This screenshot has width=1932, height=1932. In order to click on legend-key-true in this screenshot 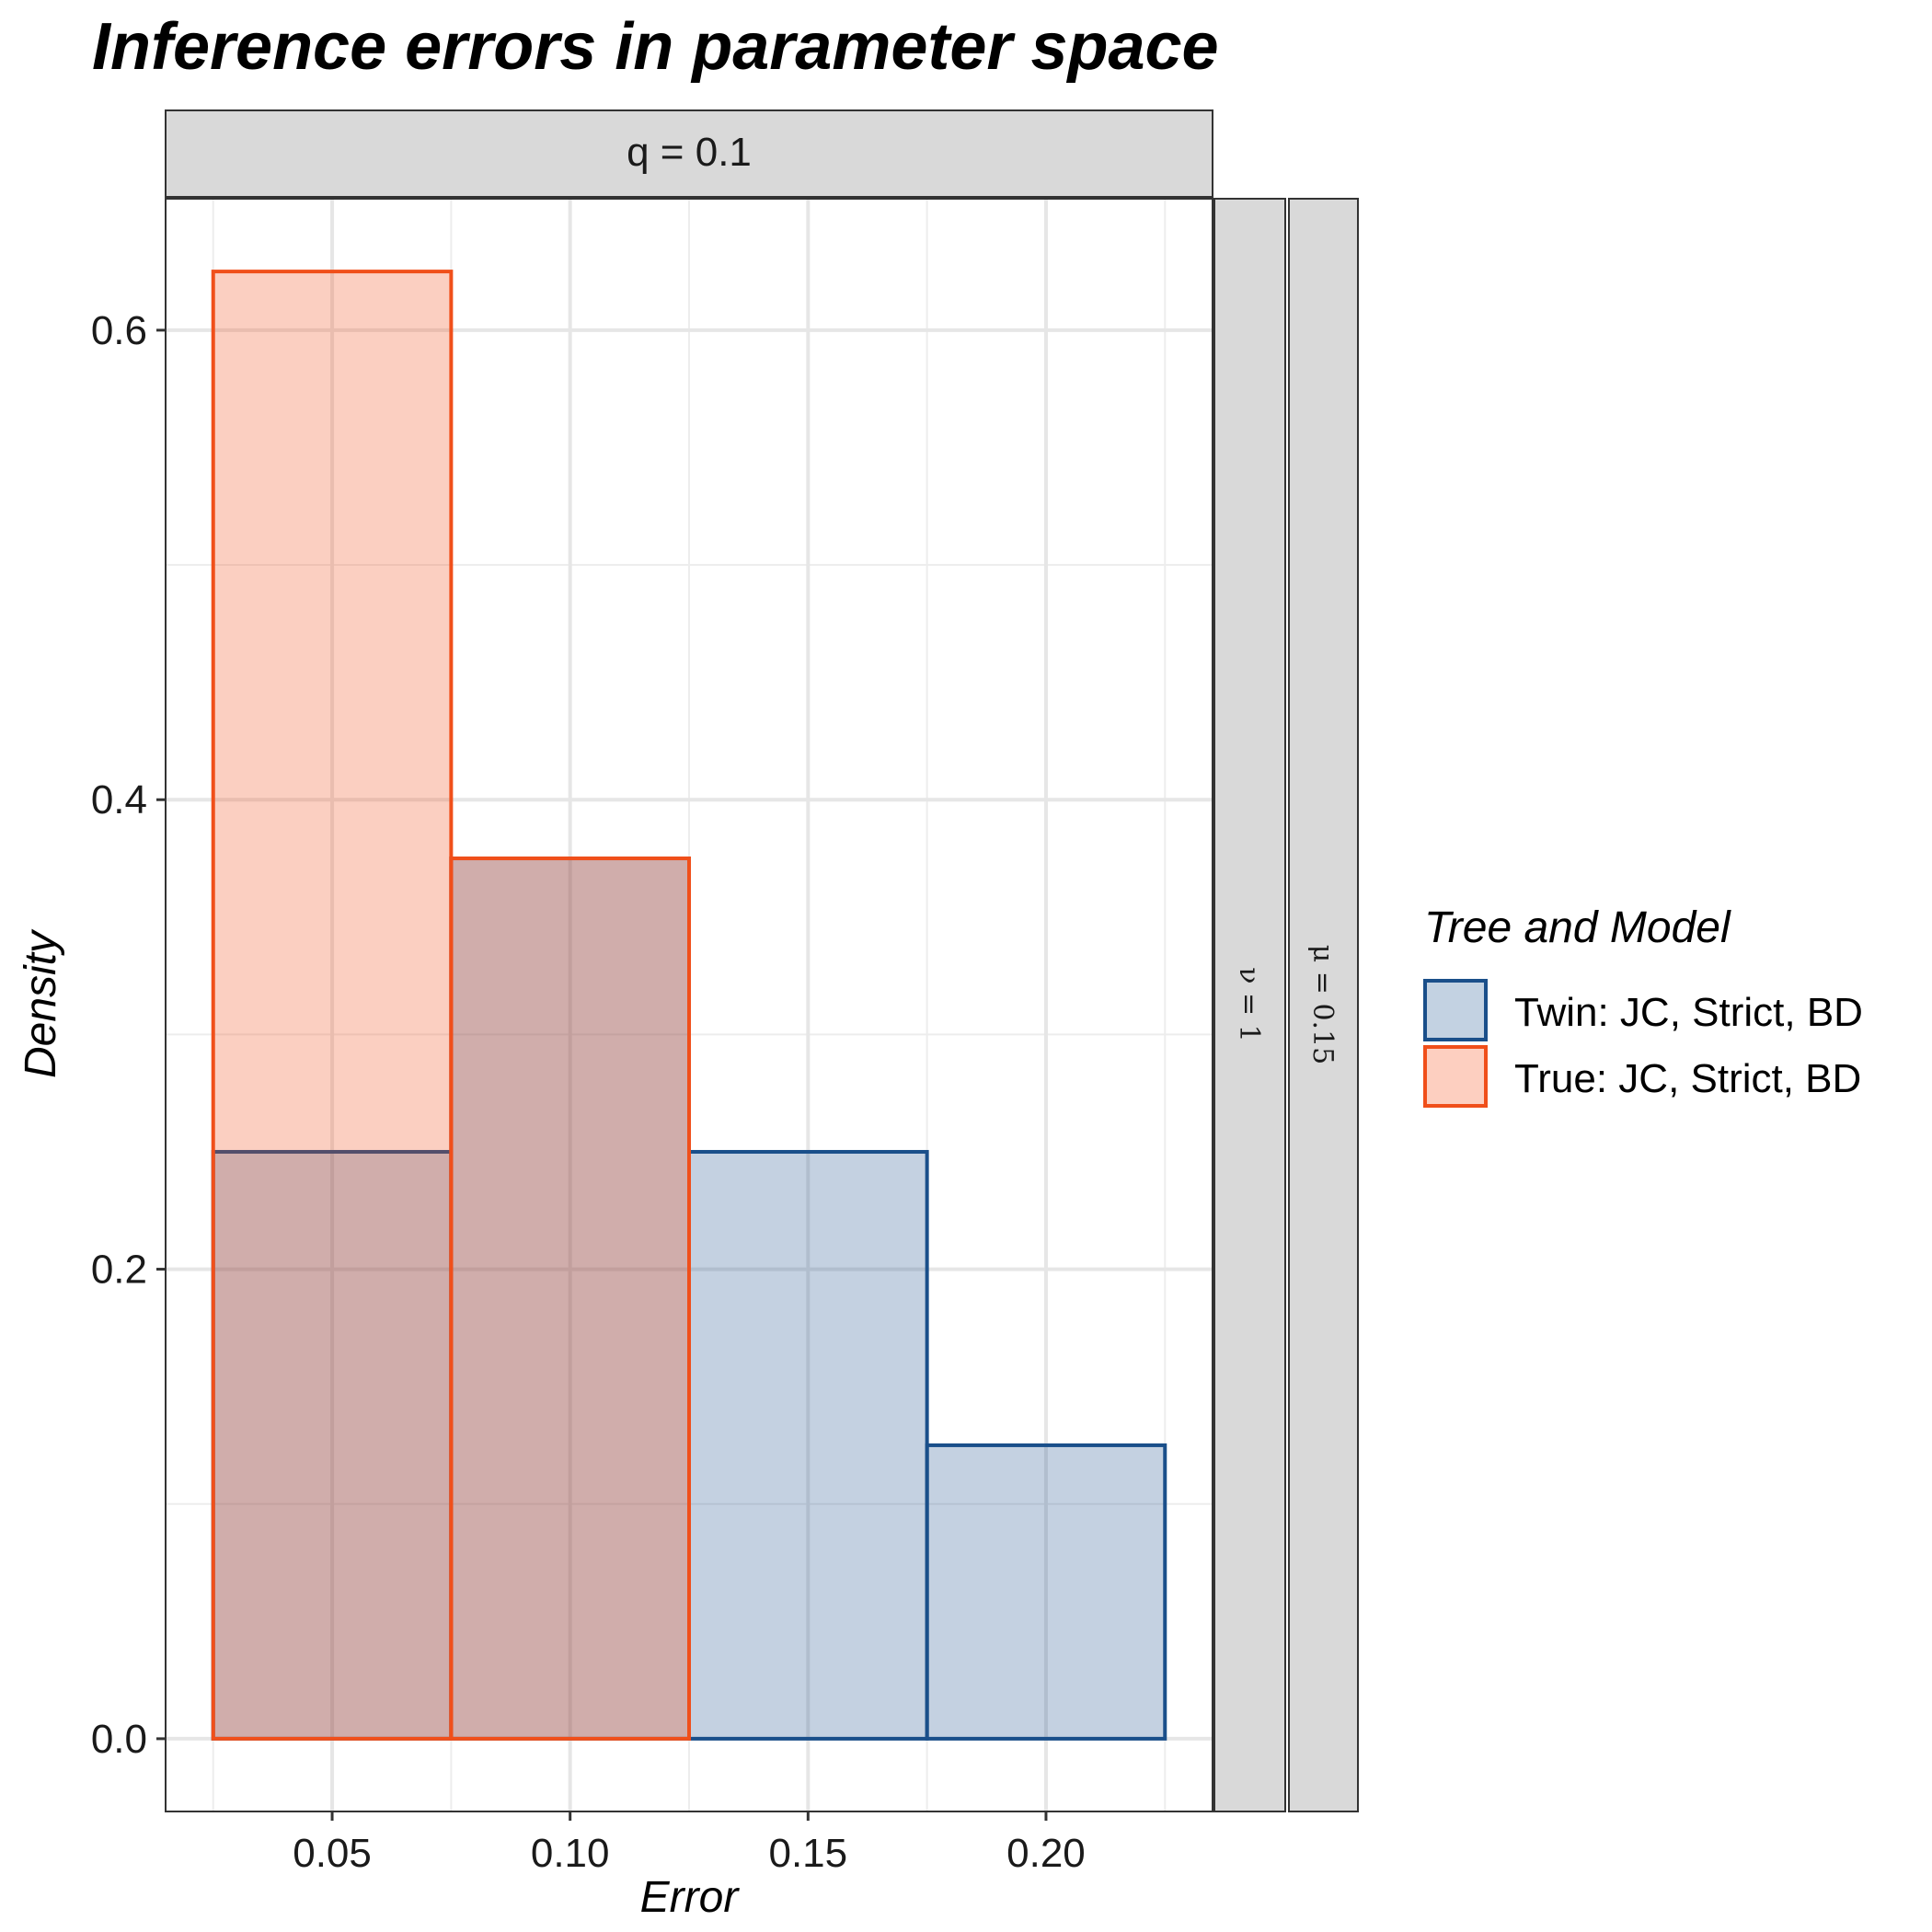, I will do `click(1455, 1076)`.